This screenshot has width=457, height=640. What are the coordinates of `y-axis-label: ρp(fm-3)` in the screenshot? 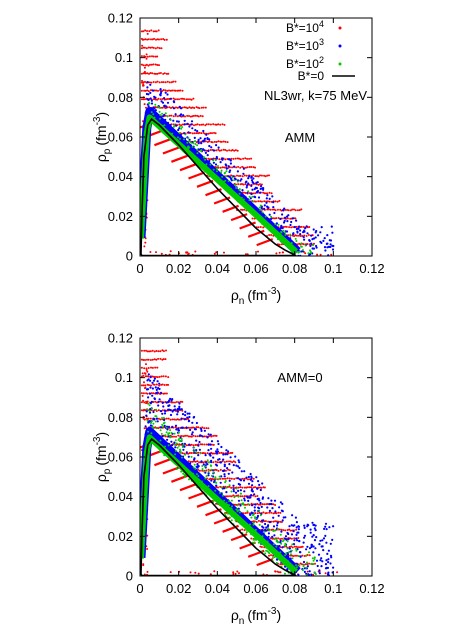 It's located at (102, 457).